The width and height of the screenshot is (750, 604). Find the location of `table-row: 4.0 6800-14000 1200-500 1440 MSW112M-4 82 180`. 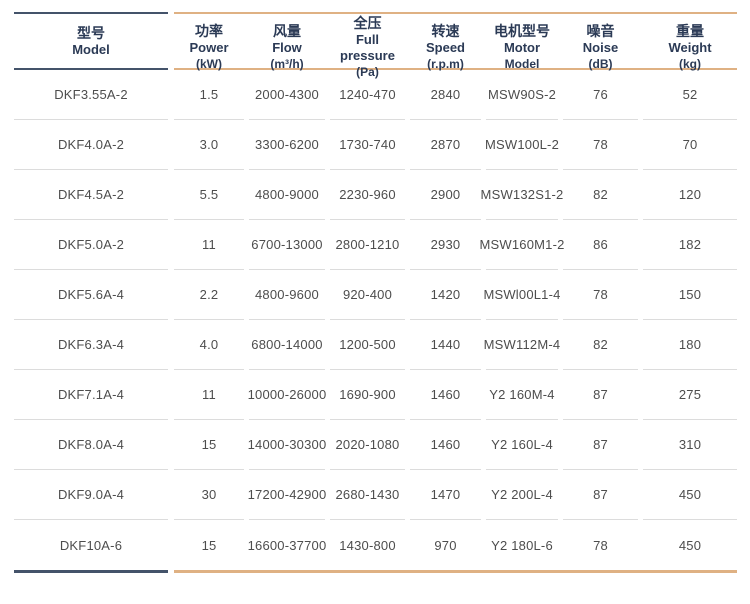

table-row: 4.0 6800-14000 1200-500 1440 MSW112M-4 82 180 is located at coordinates (455, 345).